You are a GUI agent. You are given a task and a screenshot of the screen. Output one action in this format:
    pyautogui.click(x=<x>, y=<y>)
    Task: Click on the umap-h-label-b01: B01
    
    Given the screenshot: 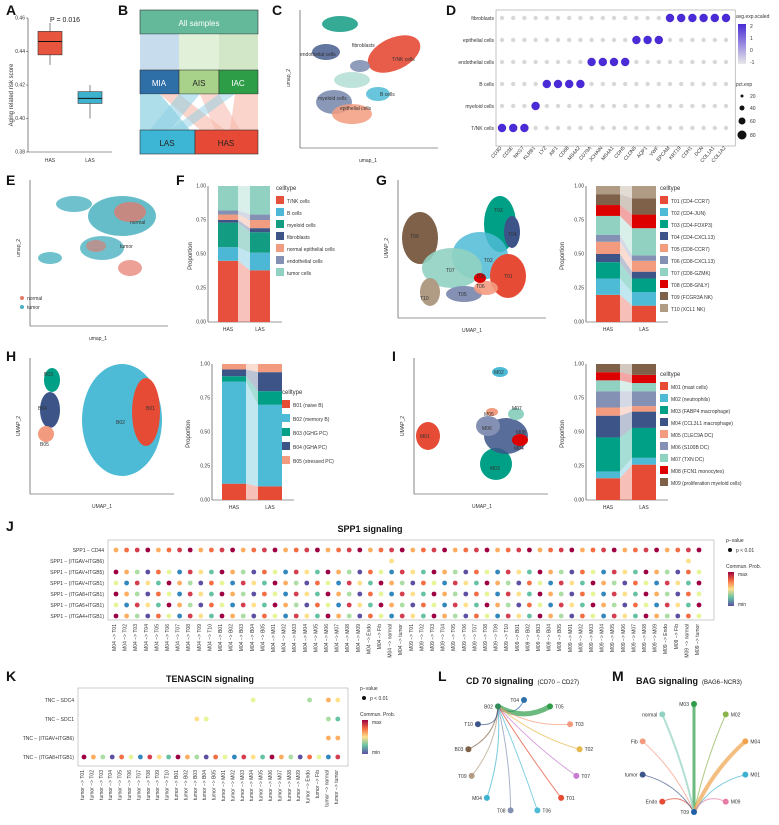 What is the action you would take?
    pyautogui.click(x=150, y=409)
    